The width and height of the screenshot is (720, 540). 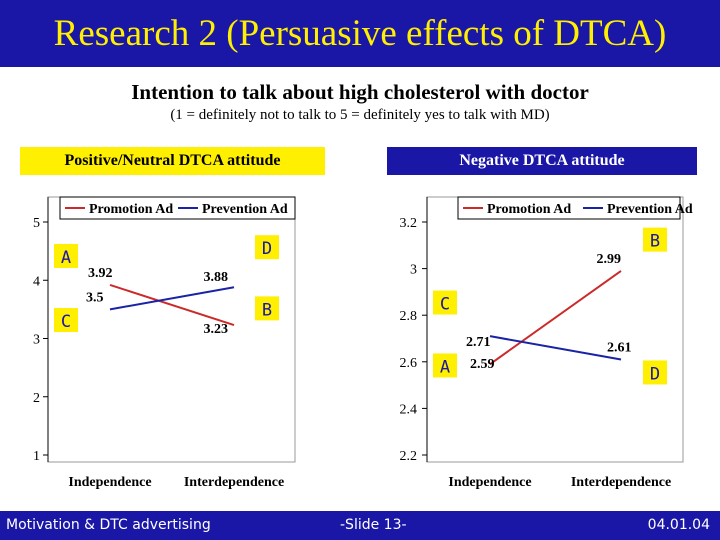 What do you see at coordinates (100, 273) in the screenshot?
I see `data-label: 3.92` at bounding box center [100, 273].